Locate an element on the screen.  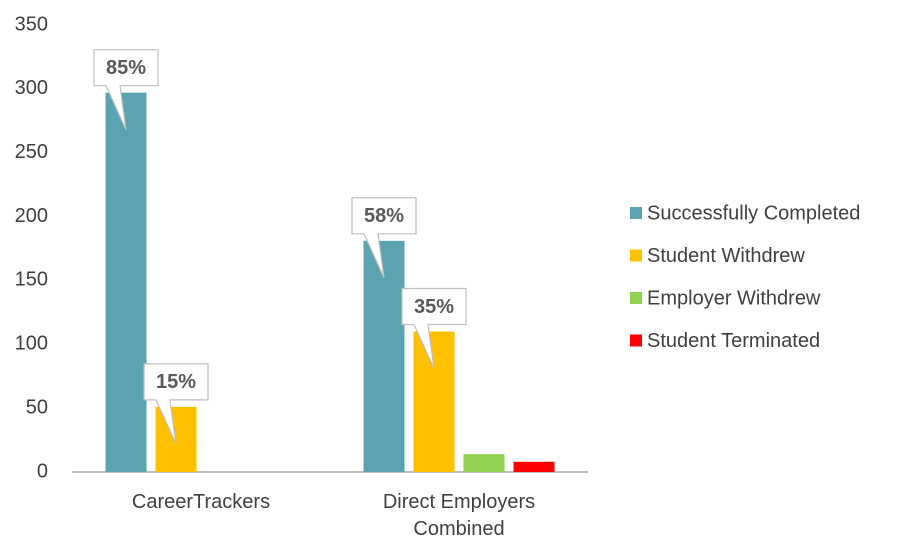
data-label: 35% is located at coordinates (434, 307).